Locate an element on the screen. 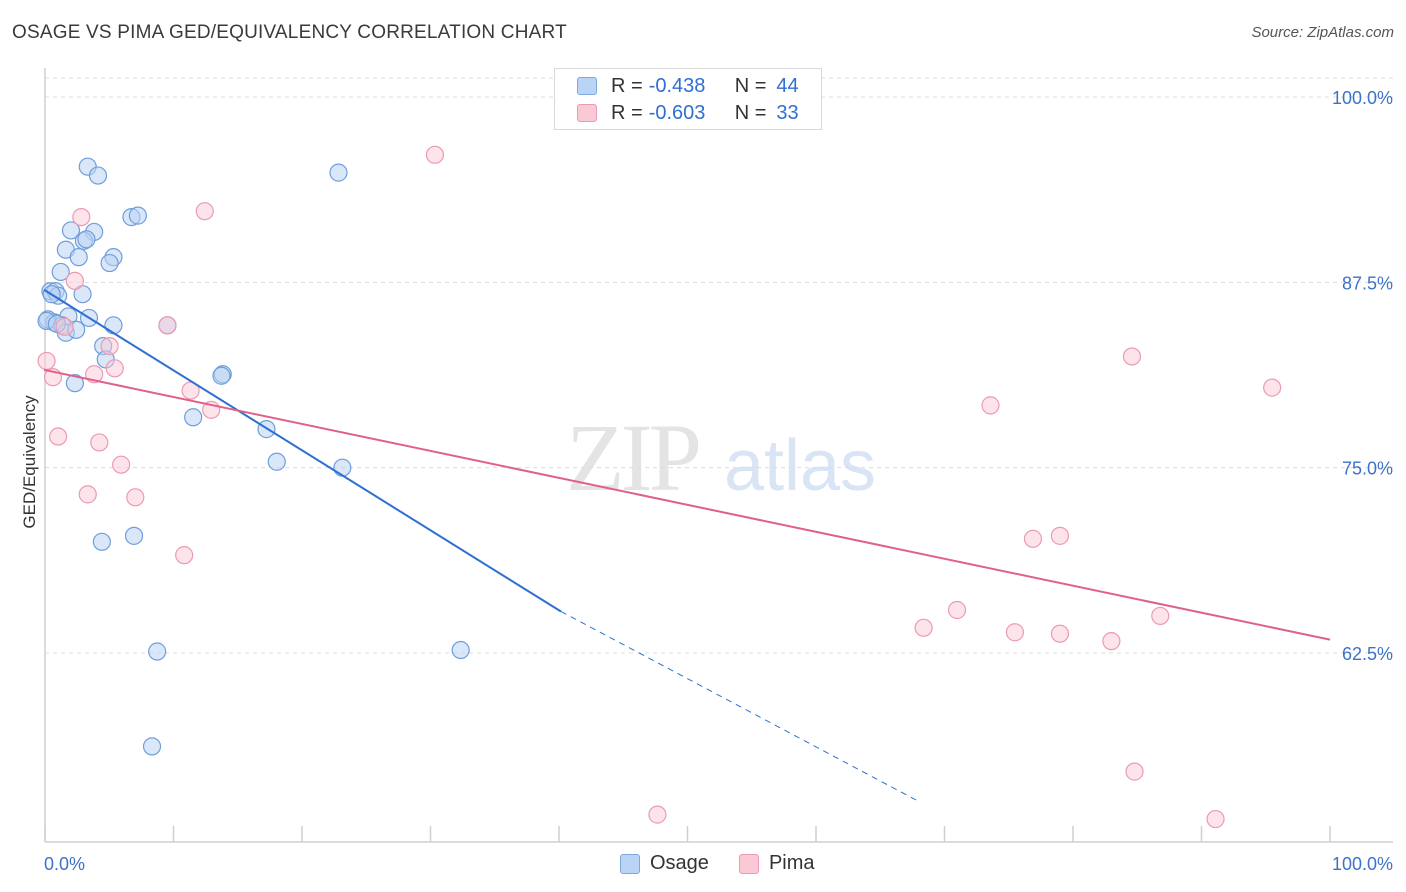 The height and width of the screenshot is (892, 1406). svg-text: atlas is located at coordinates (800, 466).